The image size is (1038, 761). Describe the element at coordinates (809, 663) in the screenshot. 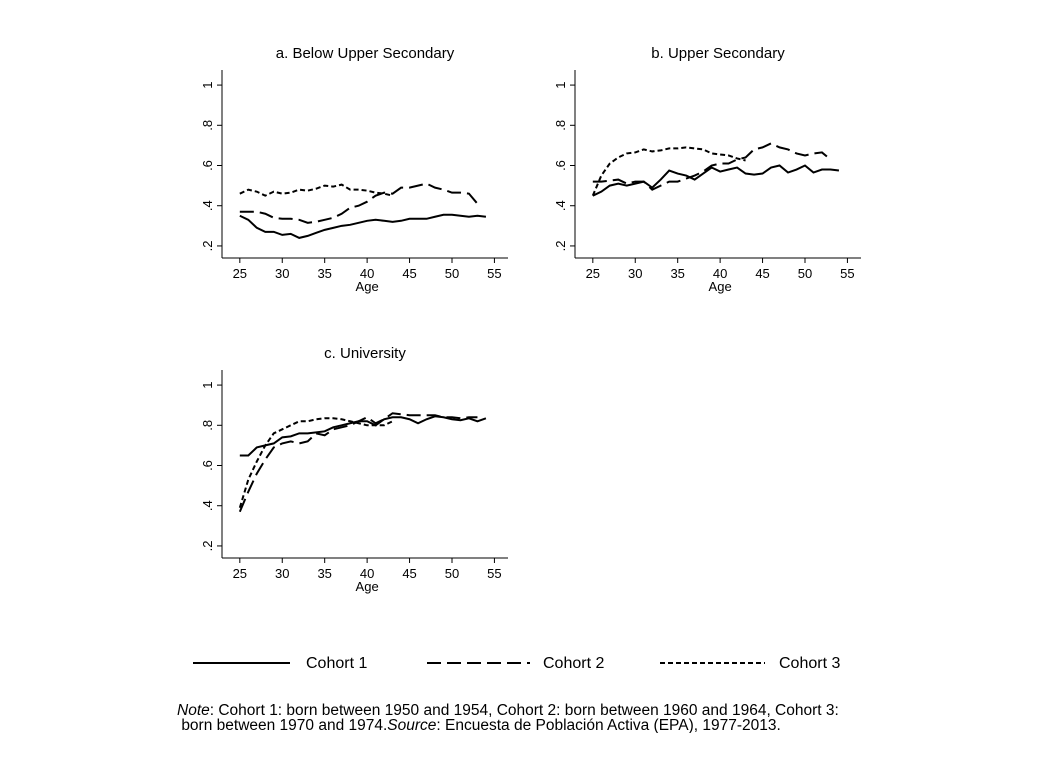

I see `legend-label: Cohort 3` at that location.